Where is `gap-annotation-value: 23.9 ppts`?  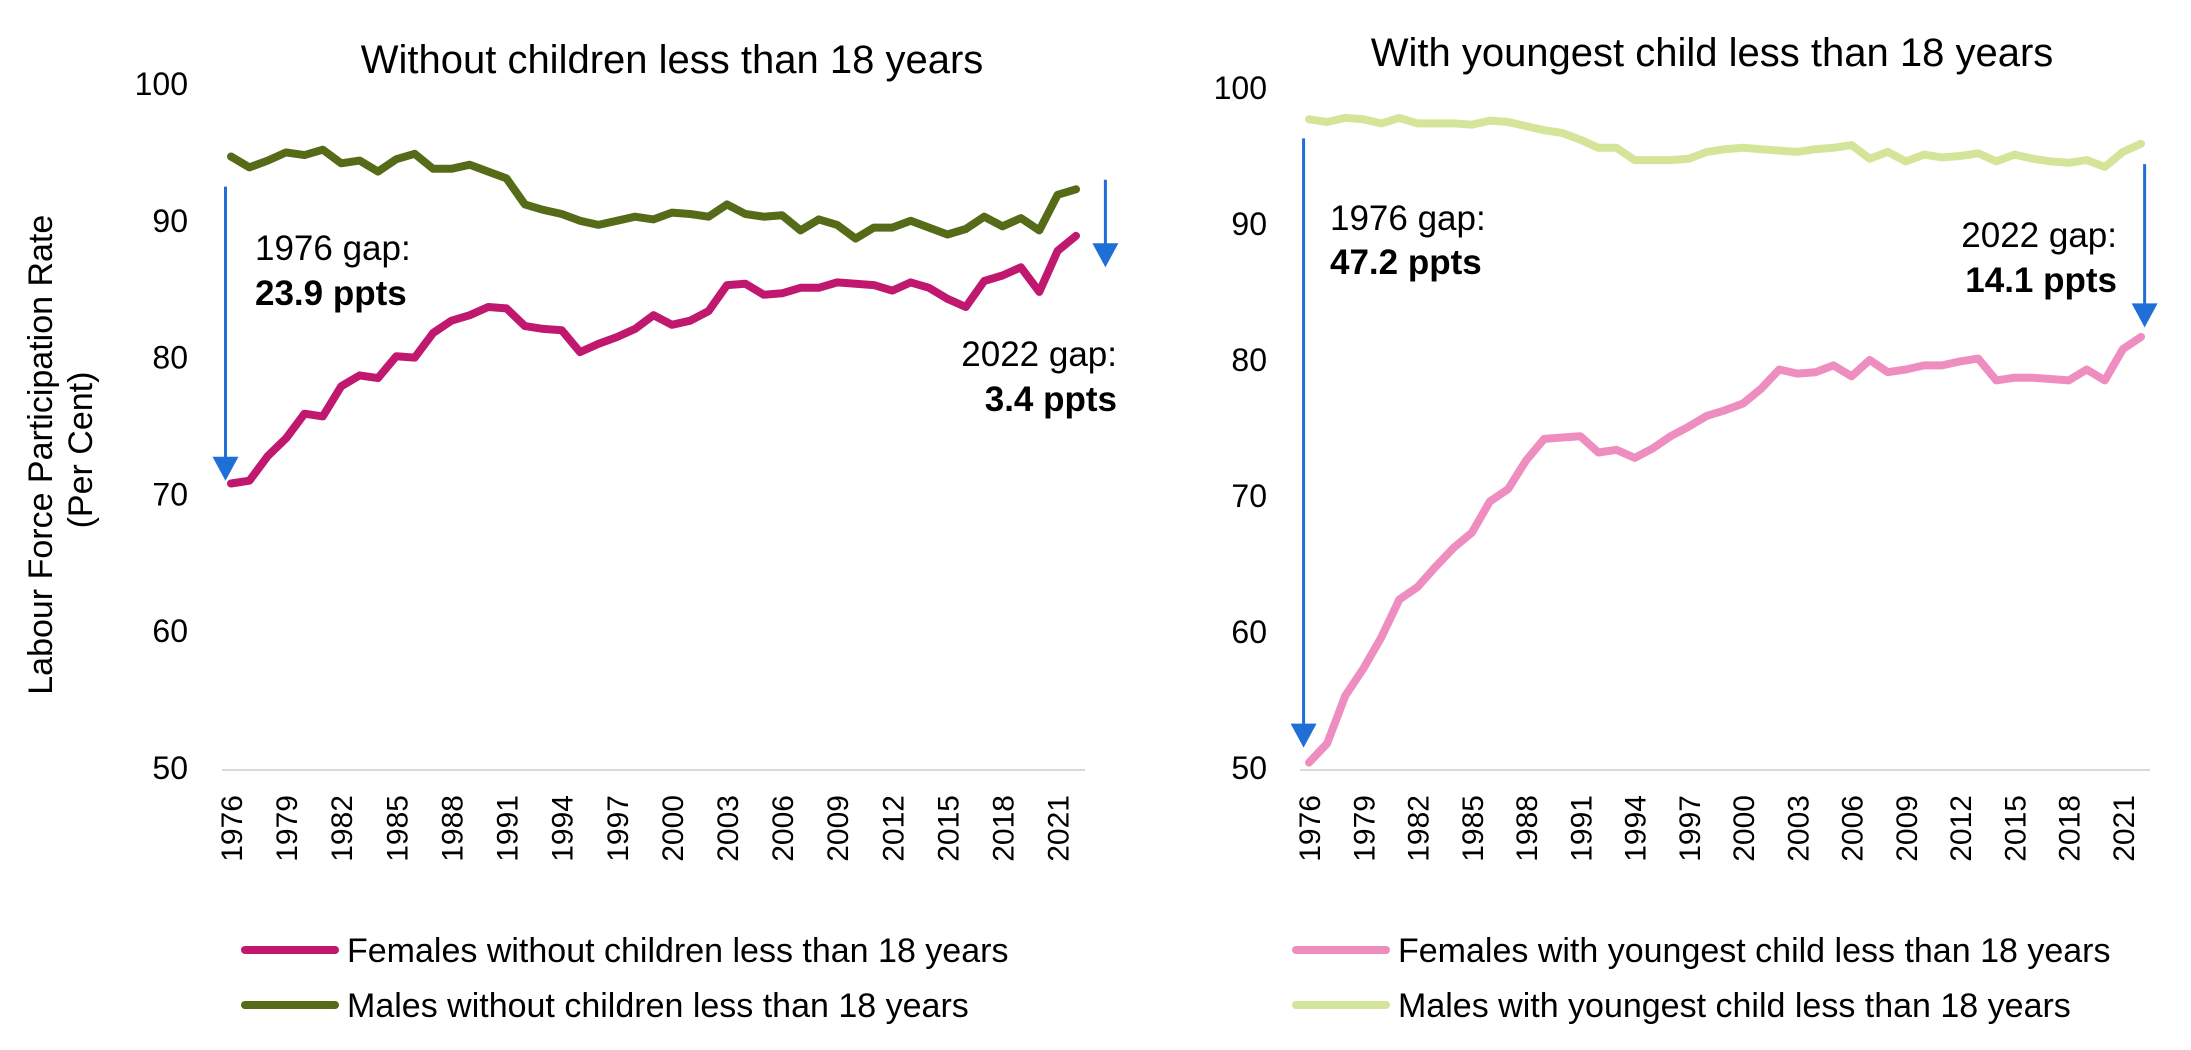 gap-annotation-value: 23.9 ppts is located at coordinates (331, 293).